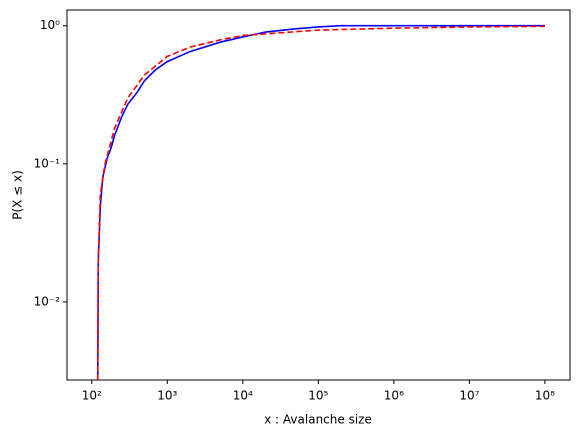  I want to click on x-tick-label: 10³, so click(167, 396).